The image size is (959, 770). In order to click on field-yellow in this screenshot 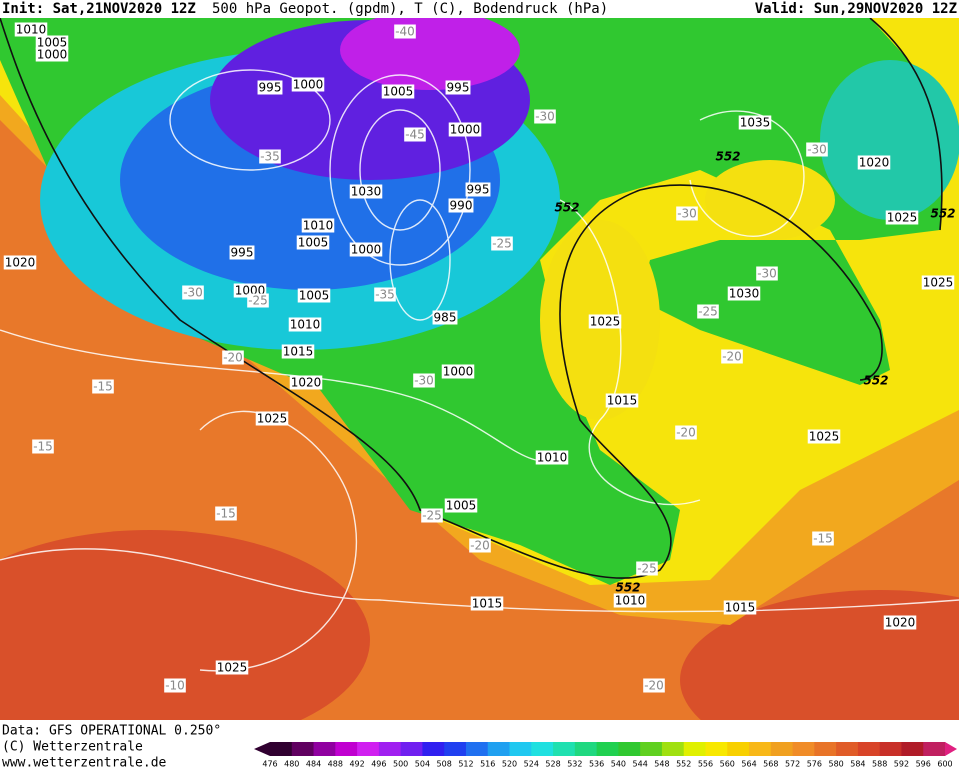, I will do `click(770, 200)`.